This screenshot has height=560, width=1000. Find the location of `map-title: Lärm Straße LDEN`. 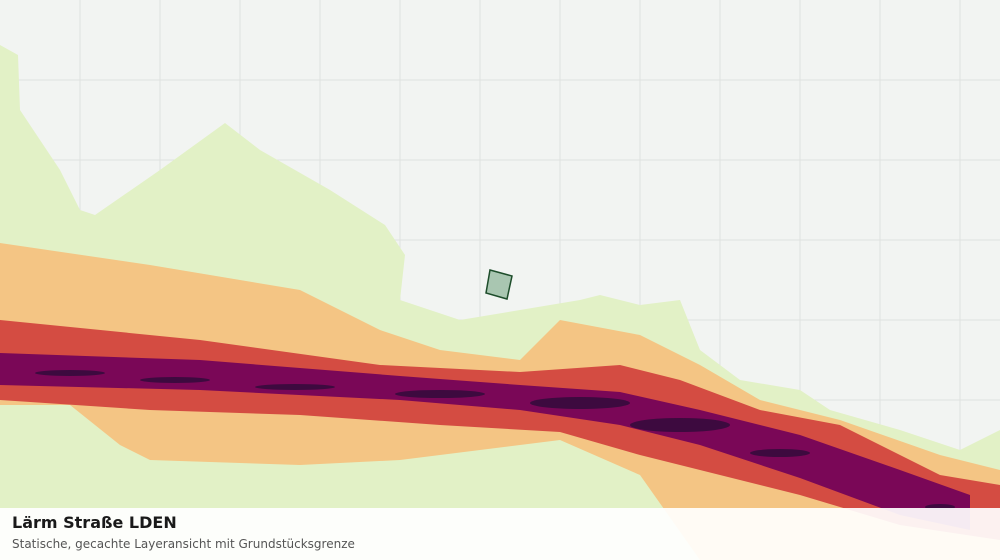

map-title: Lärm Straße LDEN is located at coordinates (94, 522).